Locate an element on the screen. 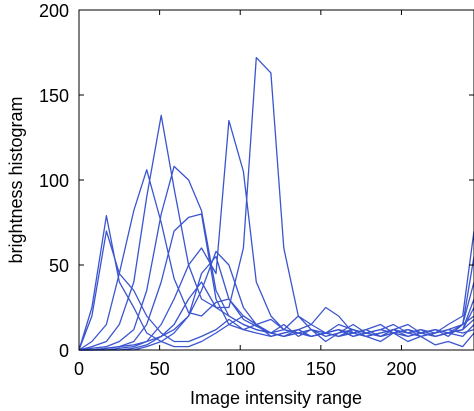 The image size is (474, 411). x-tick-label: 150 is located at coordinates (321, 369).